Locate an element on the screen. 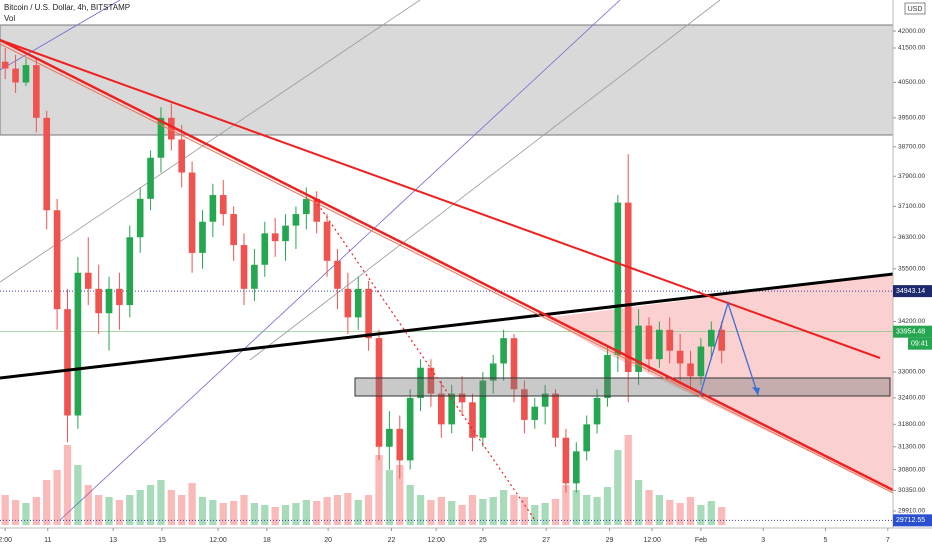 Image resolution: width=932 pixels, height=550 pixels. y-tick-label: 41500.00 is located at coordinates (911, 48).